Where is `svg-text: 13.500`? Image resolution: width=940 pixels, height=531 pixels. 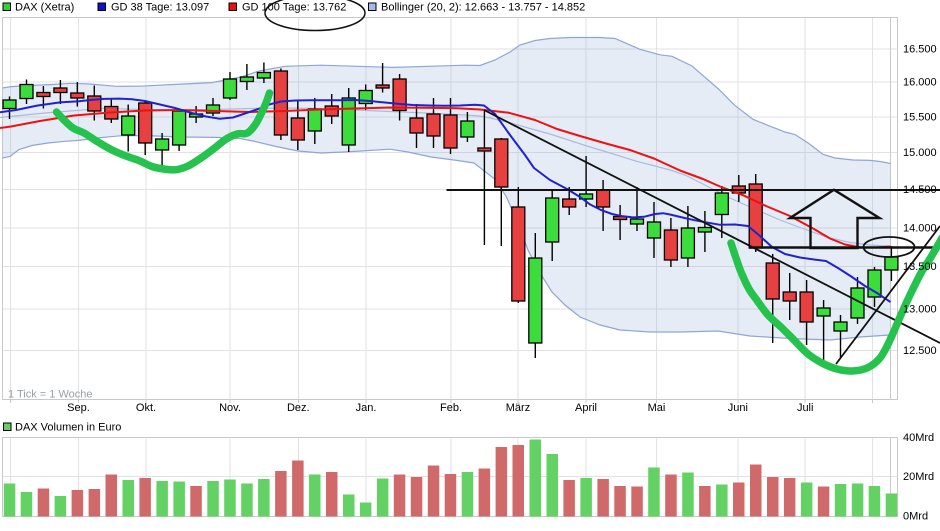 svg-text: 13.500 is located at coordinates (920, 267).